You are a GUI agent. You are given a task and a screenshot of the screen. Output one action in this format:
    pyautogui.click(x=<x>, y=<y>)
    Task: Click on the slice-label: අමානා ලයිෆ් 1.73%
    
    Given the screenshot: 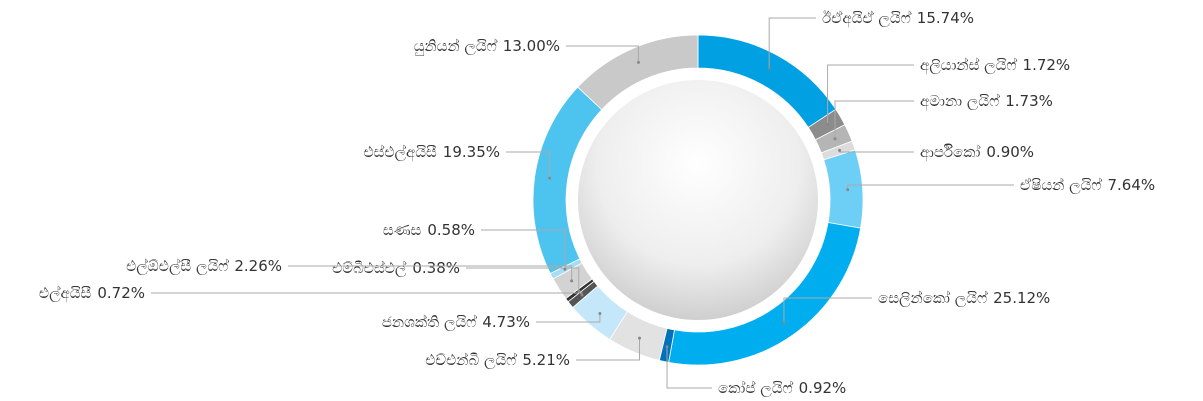 What is the action you would take?
    pyautogui.click(x=986, y=100)
    